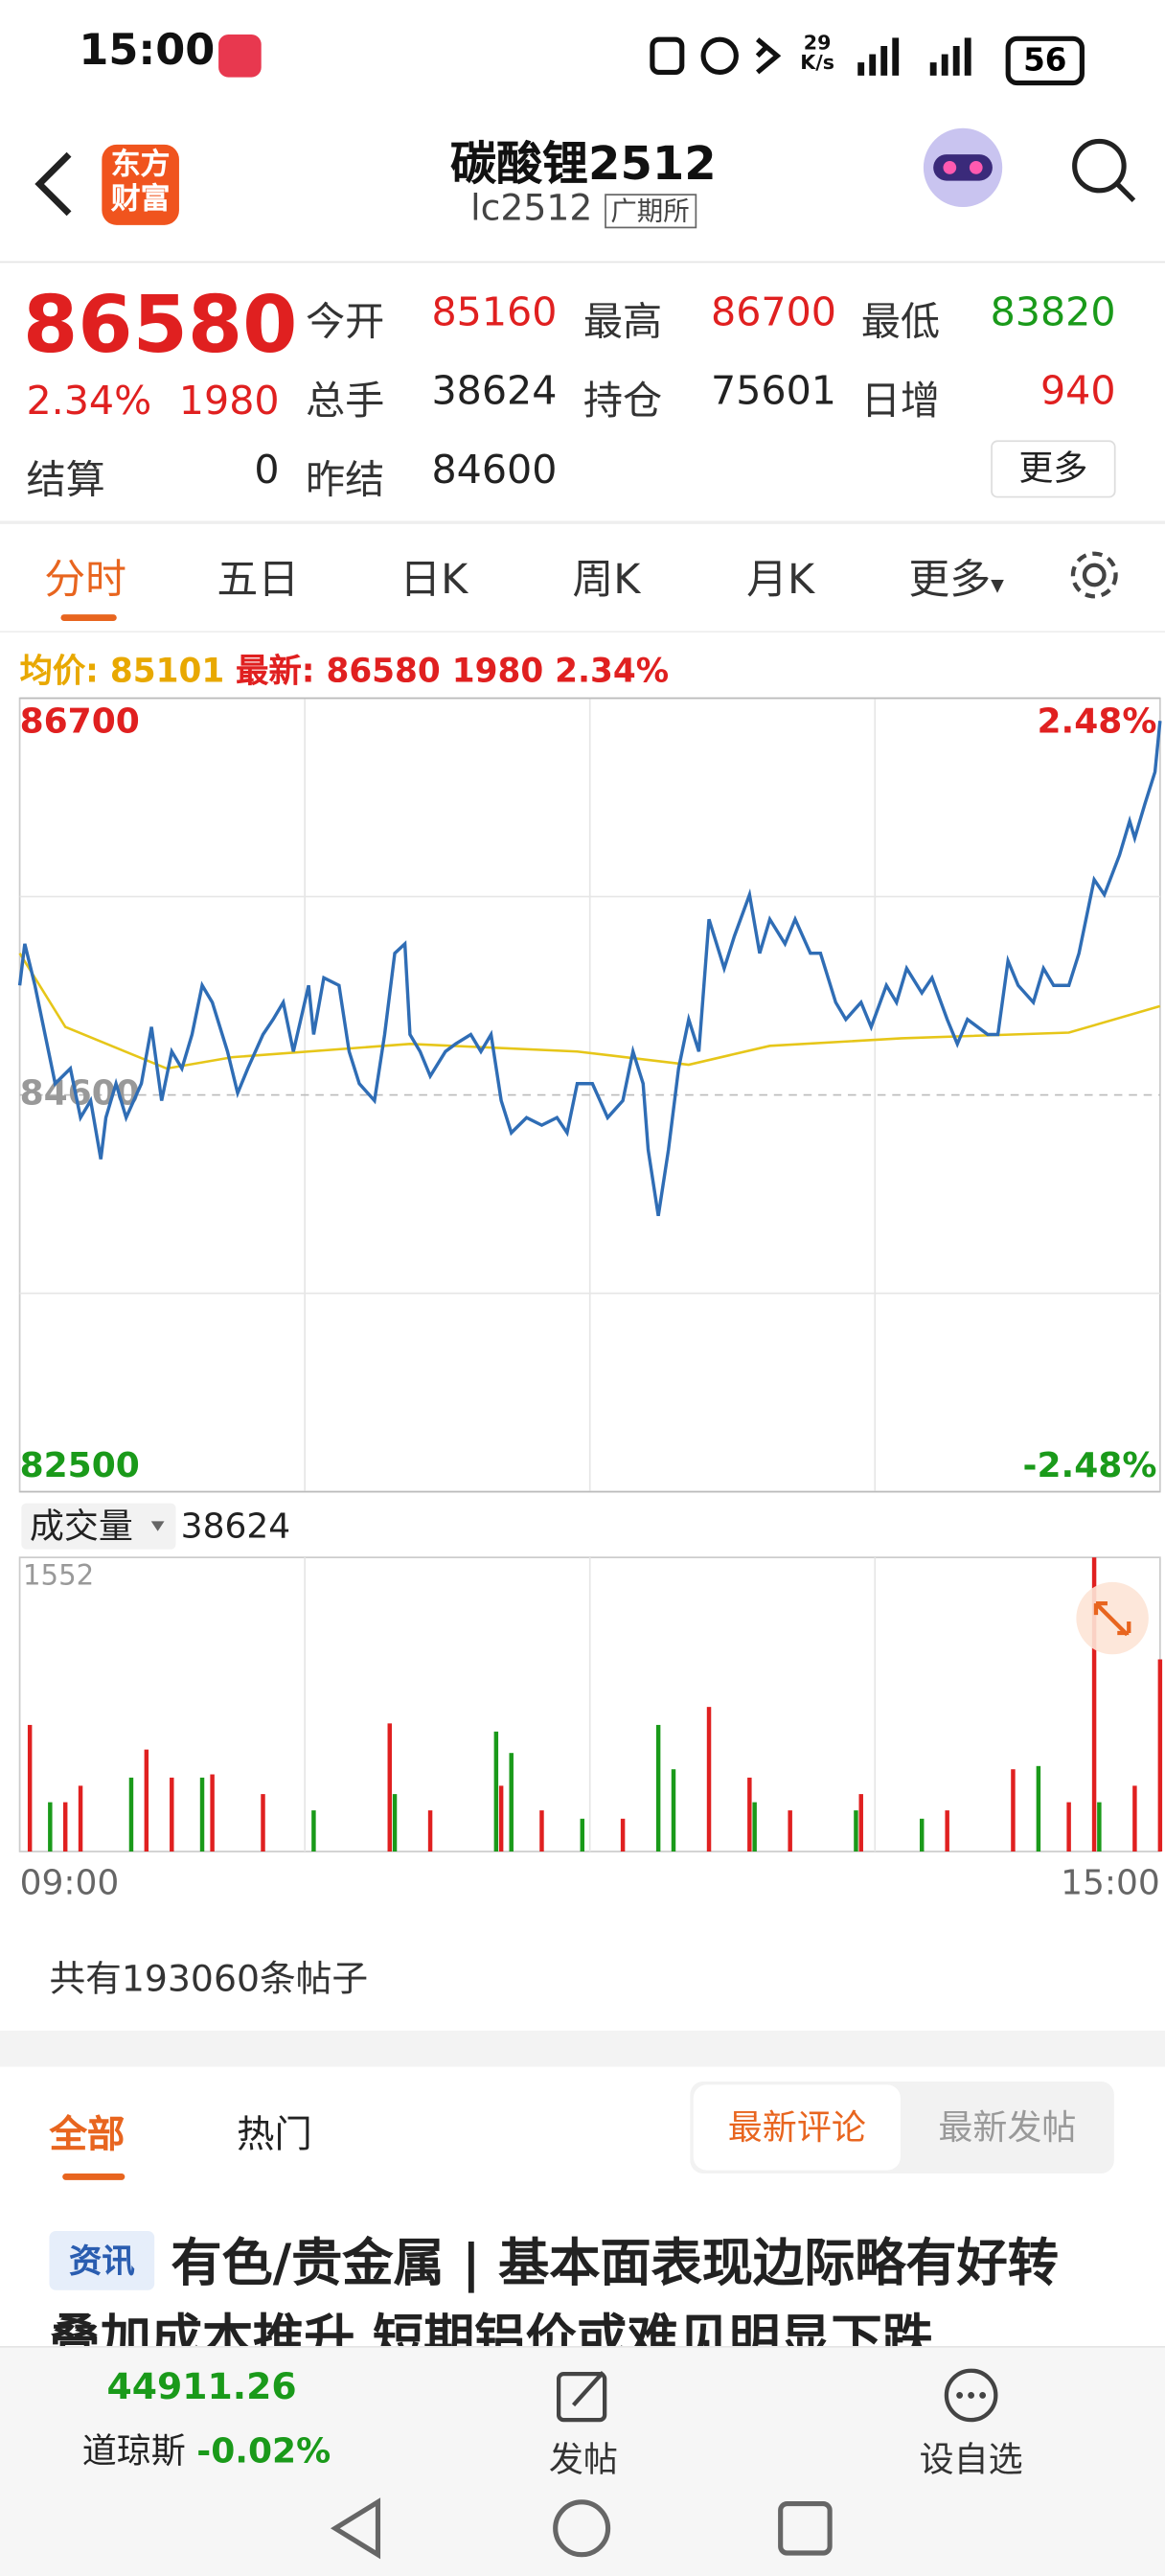 The width and height of the screenshot is (1165, 2576). I want to click on post-tab: 全部, so click(88, 2135).